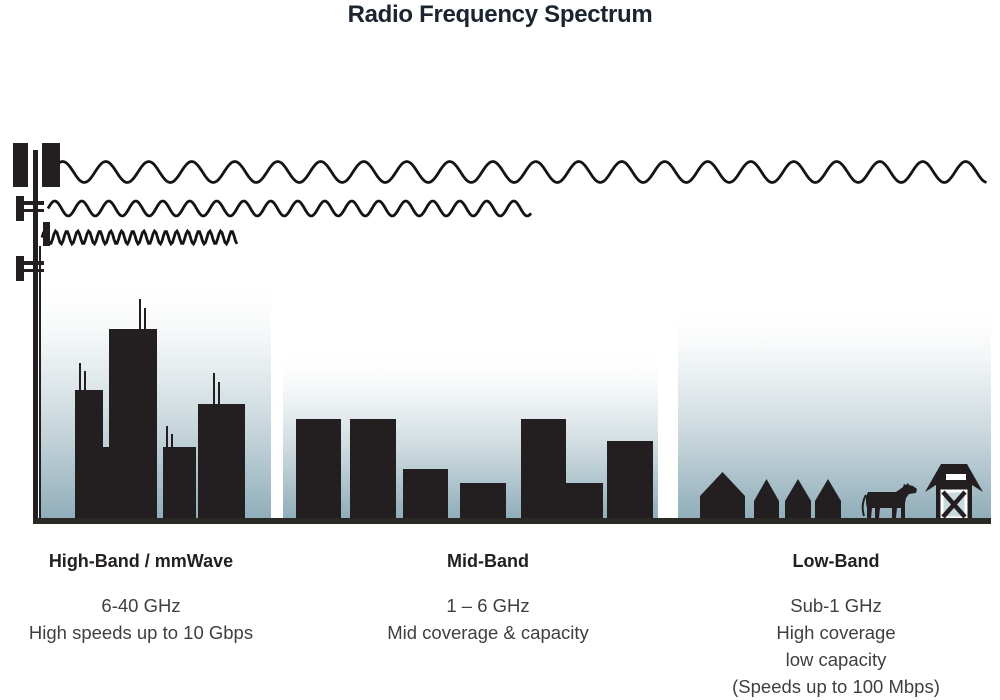 The height and width of the screenshot is (700, 1000). Describe the element at coordinates (836, 605) in the screenshot. I see `low-band-frequency: Sub-1 GHz` at that location.